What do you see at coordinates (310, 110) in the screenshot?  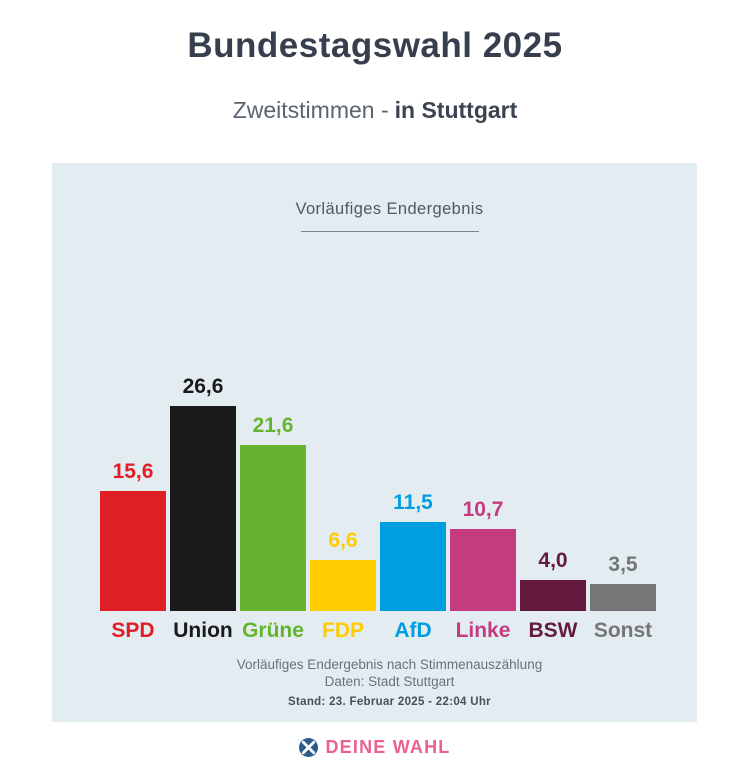 I see `subtitle-vote-type: Zweitstimmen -` at bounding box center [310, 110].